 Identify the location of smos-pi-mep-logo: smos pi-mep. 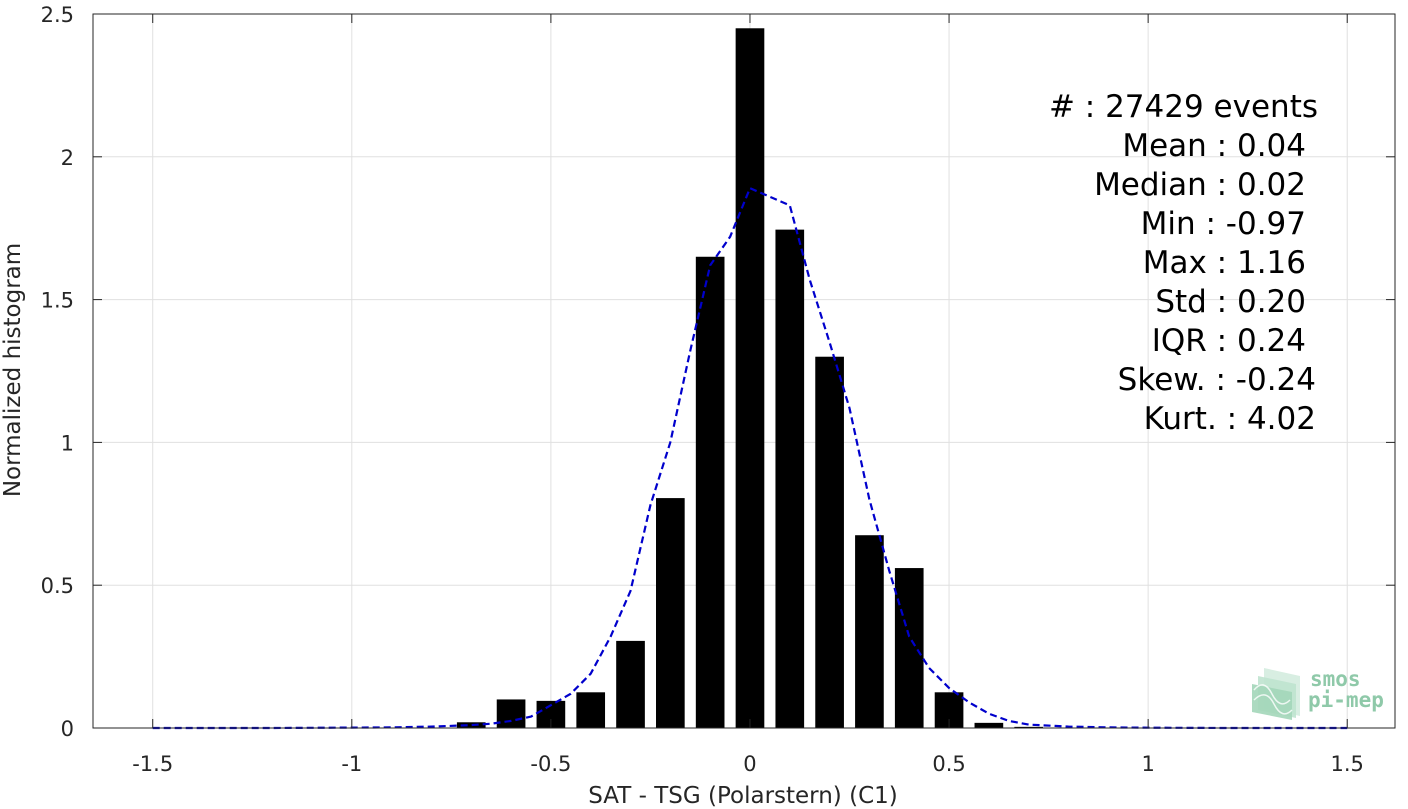
(1318, 693).